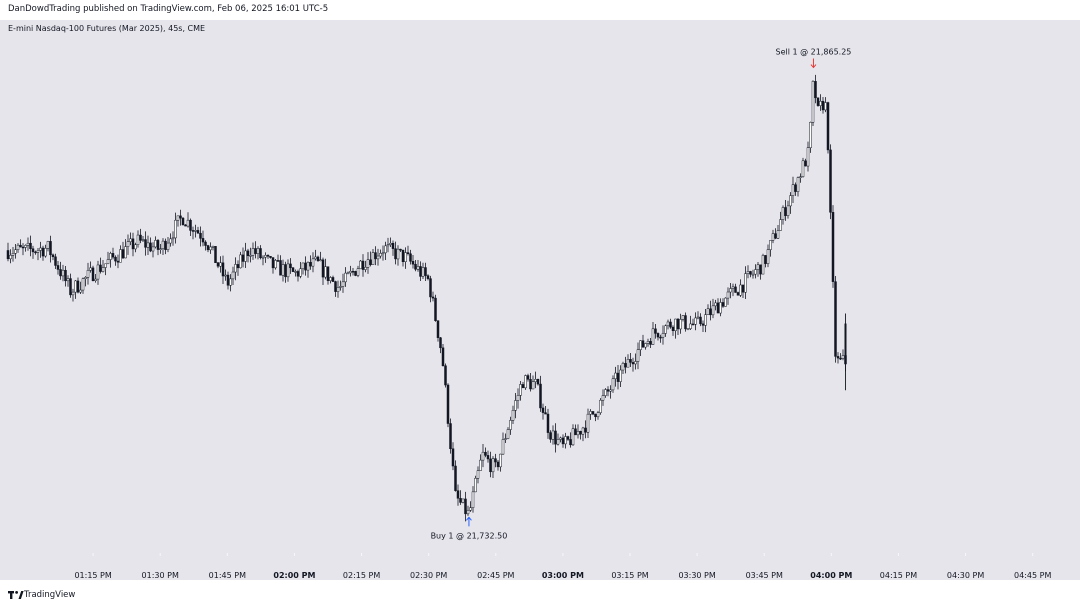 The width and height of the screenshot is (1080, 608). What do you see at coordinates (50, 595) in the screenshot?
I see `tradingview-brand: TradingView` at bounding box center [50, 595].